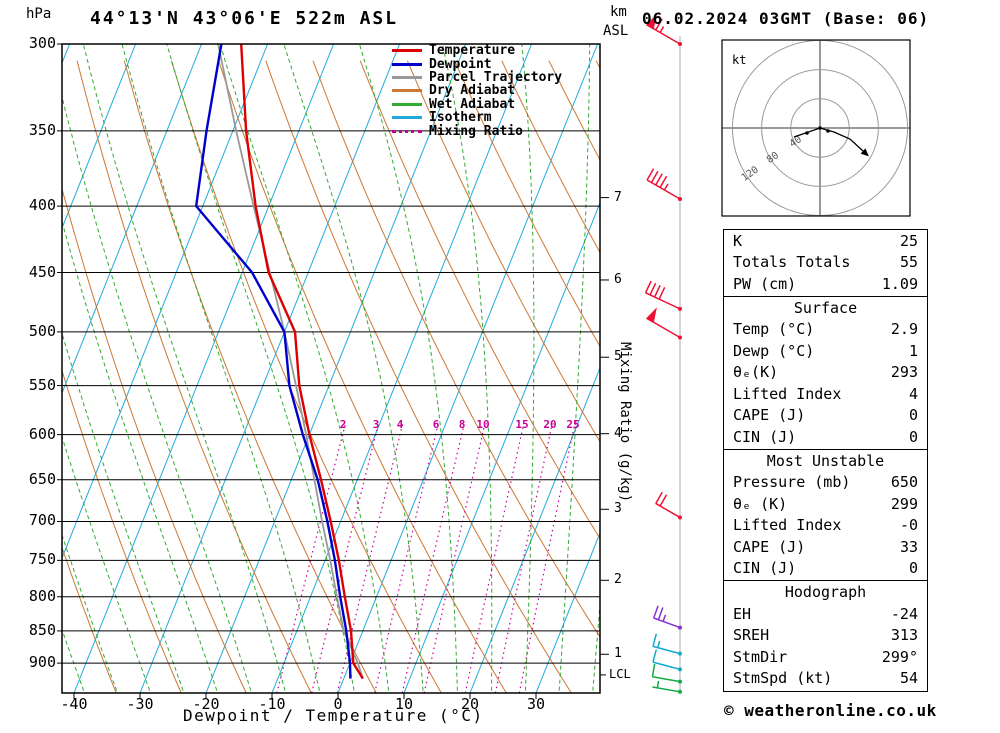 The width and height of the screenshot is (1000, 733). I want to click on pressure-tick-label: 850, so click(42, 630).